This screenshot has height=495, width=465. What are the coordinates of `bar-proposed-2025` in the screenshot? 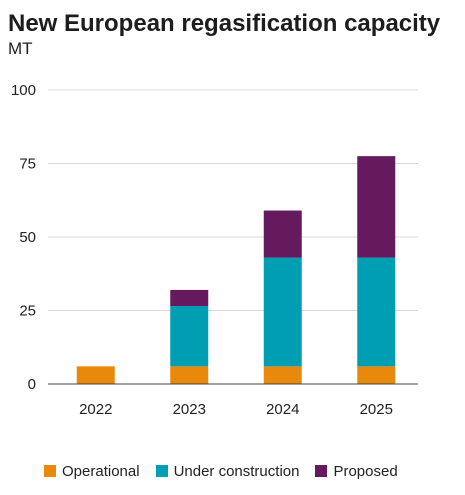 It's located at (376, 207).